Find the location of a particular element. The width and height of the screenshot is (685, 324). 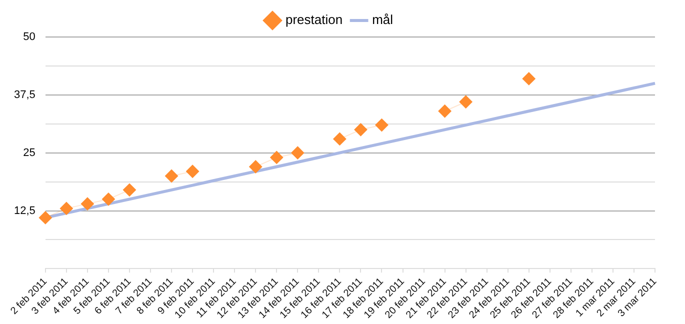

y-tick-label: 12,5 is located at coordinates (25, 210).